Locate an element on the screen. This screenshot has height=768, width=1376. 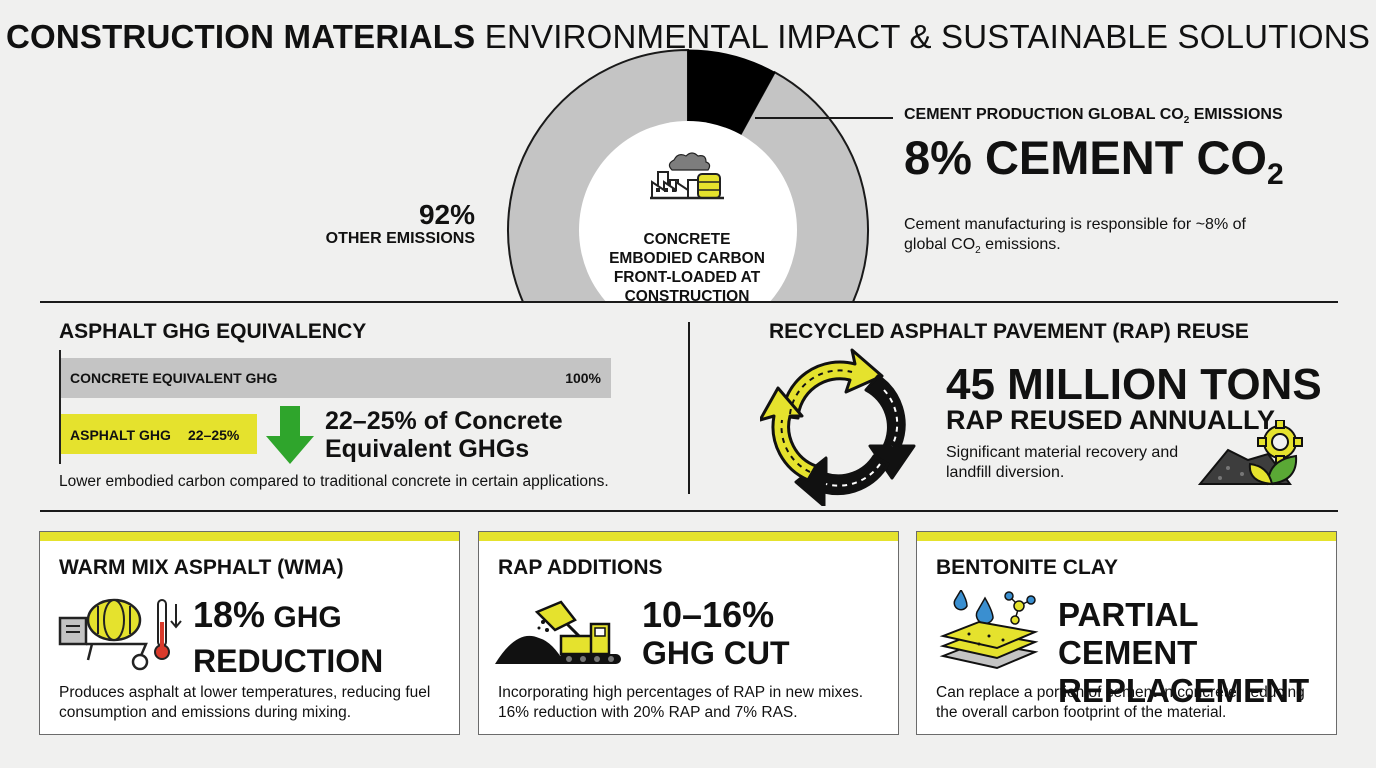
cement-kicker: CEMENT PRODUCTION GLOBAL CO2 EMISSIONS is located at coordinates (1124, 116).